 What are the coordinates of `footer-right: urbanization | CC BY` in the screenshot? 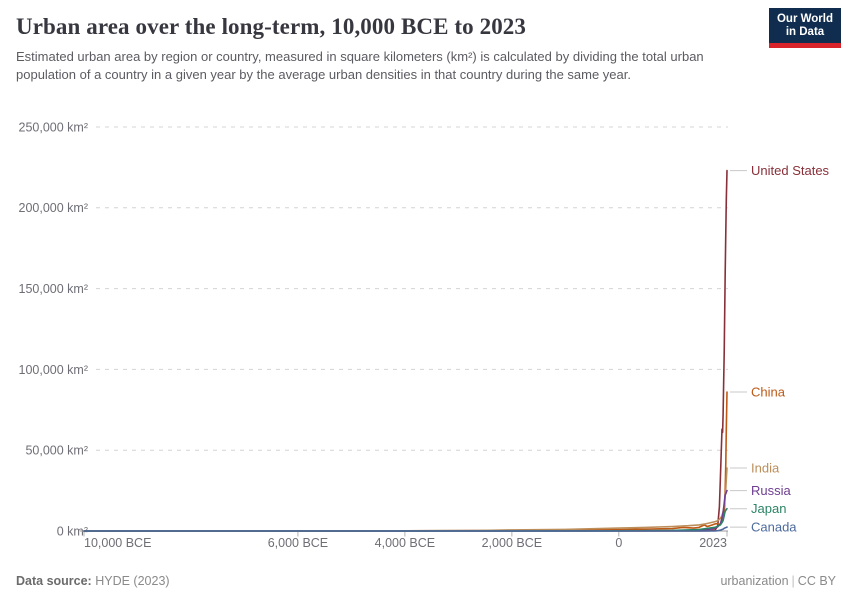 It's located at (778, 581).